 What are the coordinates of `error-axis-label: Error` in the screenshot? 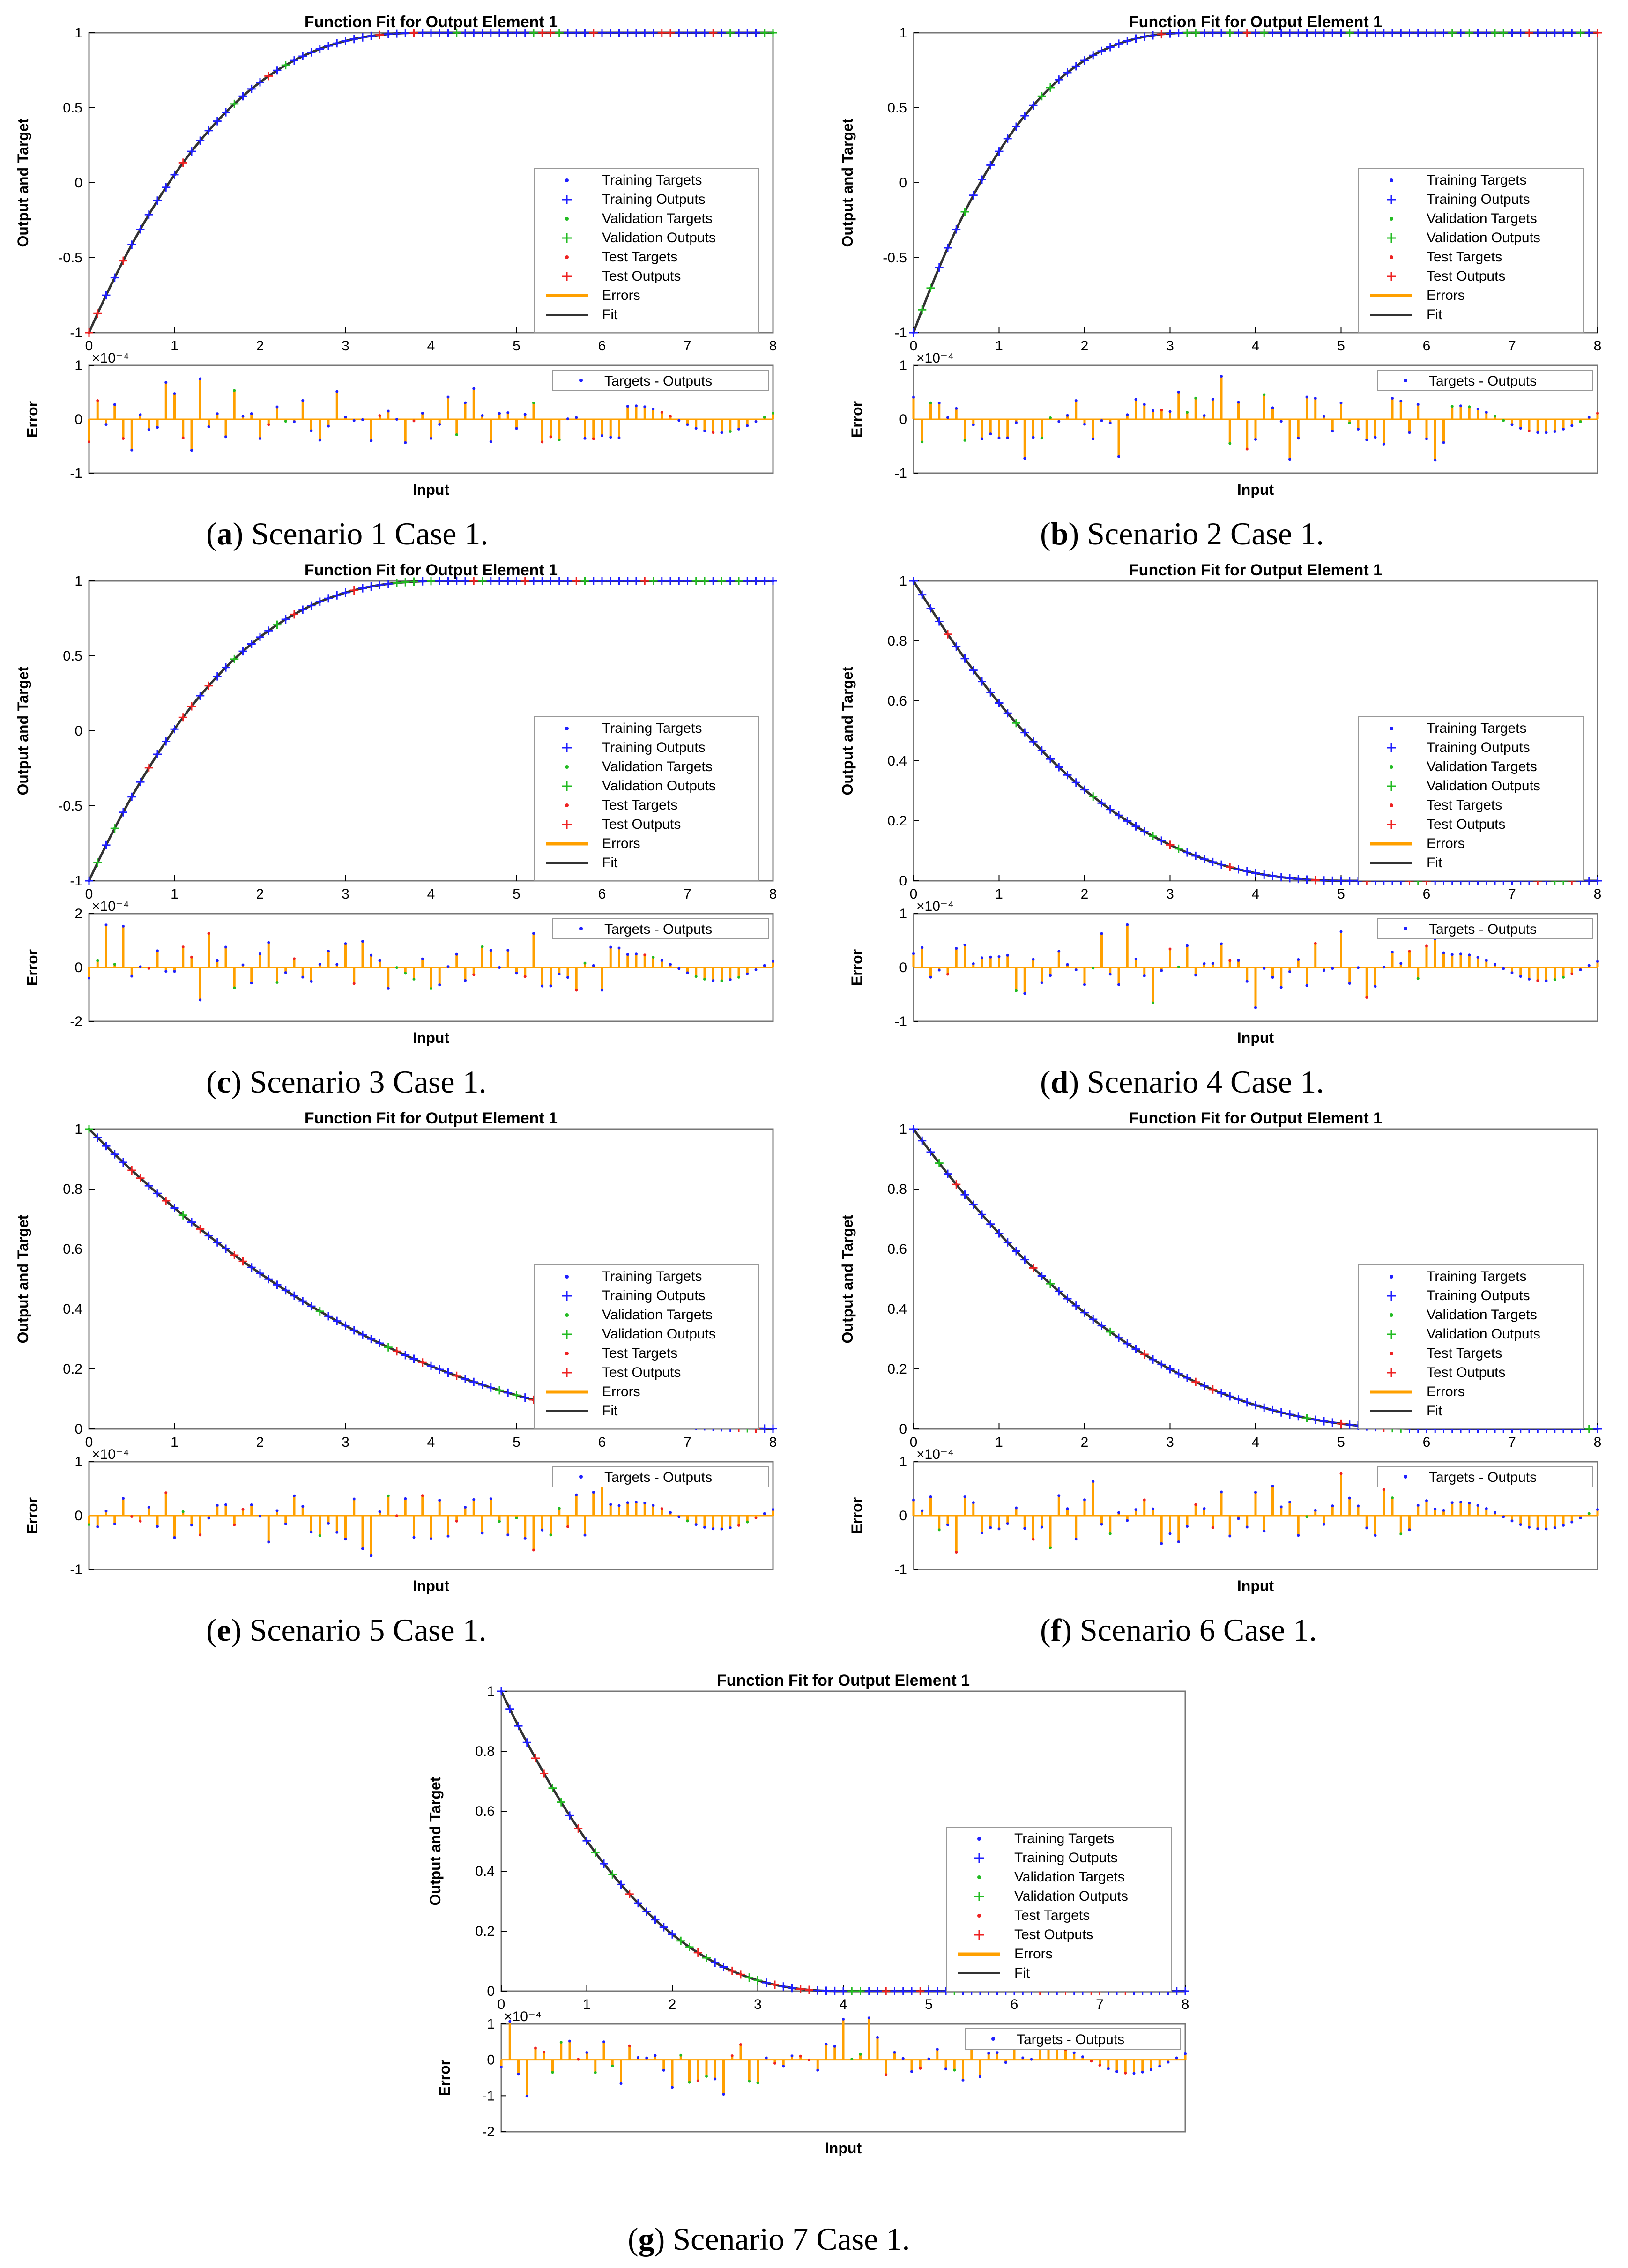 It's located at (856, 419).